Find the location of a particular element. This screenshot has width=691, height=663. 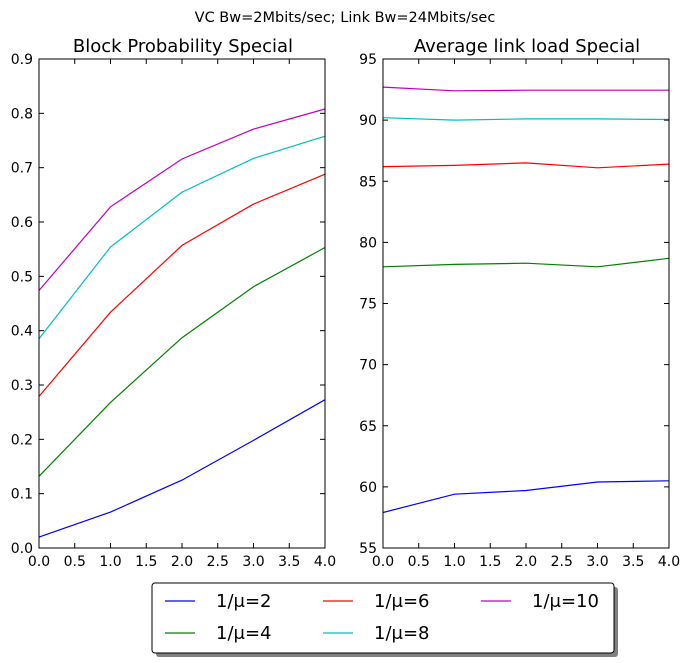

legend-label: 1/μ=10 is located at coordinates (565, 601).